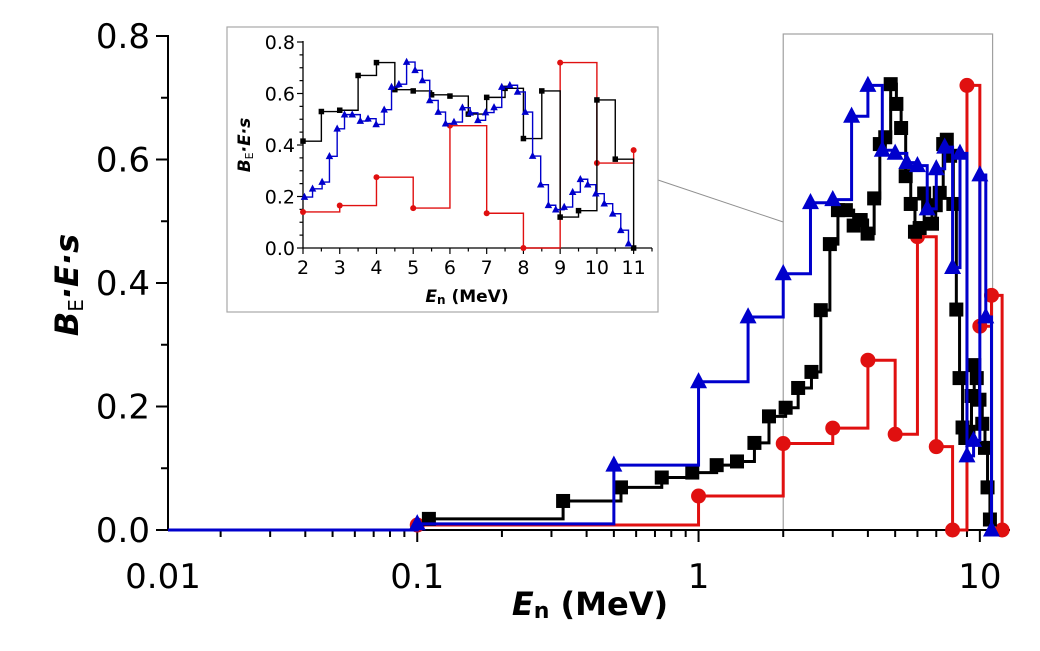 The width and height of the screenshot is (1040, 651). I want to click on inset-x-tick-label: 2, so click(303, 268).